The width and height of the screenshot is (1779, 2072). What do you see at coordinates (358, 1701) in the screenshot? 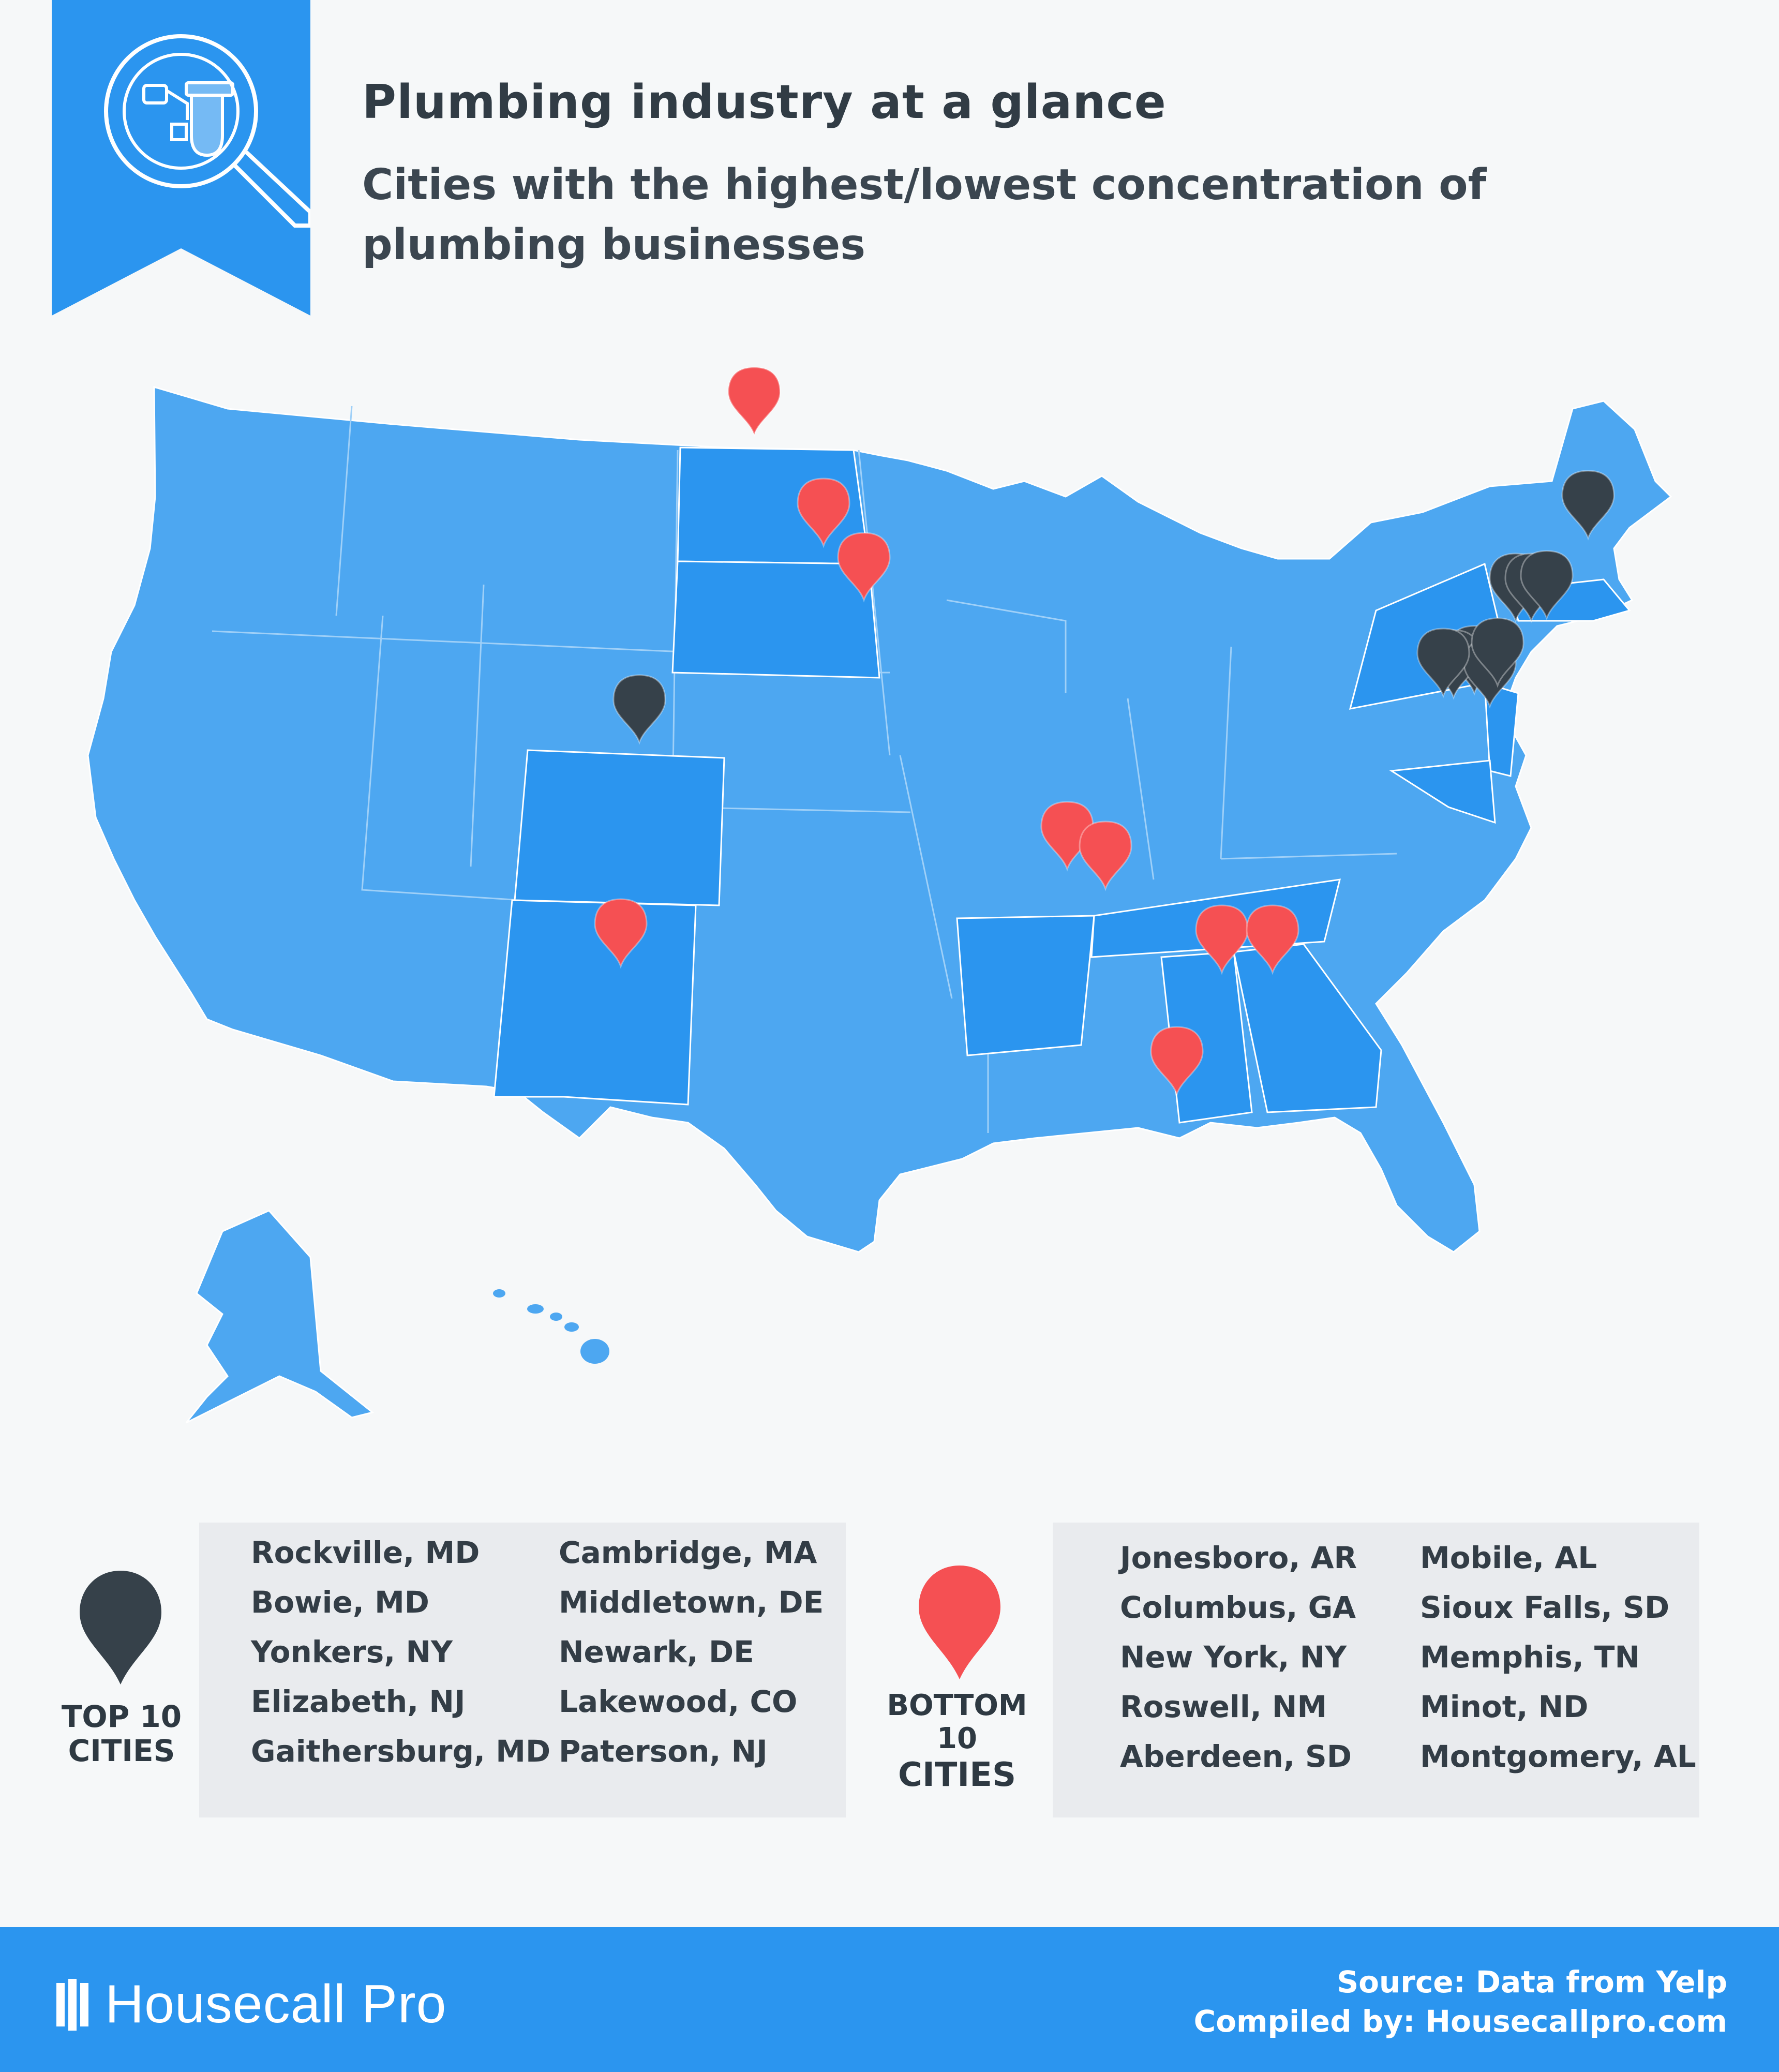
I see `top-city-item: Elizabeth, NJ` at bounding box center [358, 1701].